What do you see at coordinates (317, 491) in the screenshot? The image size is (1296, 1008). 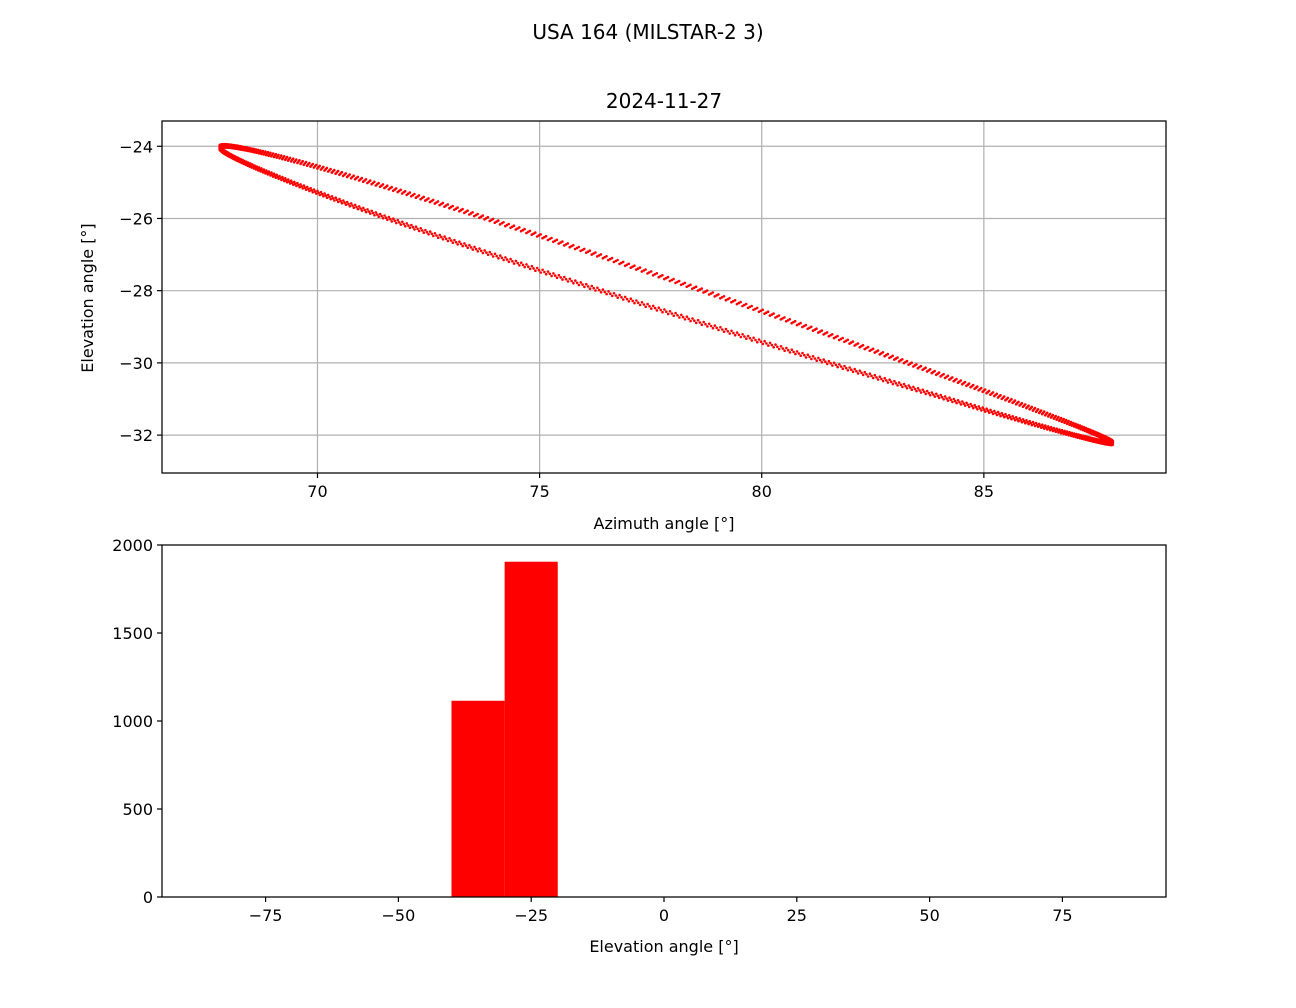 I see `scatter-x-tick-label: 70` at bounding box center [317, 491].